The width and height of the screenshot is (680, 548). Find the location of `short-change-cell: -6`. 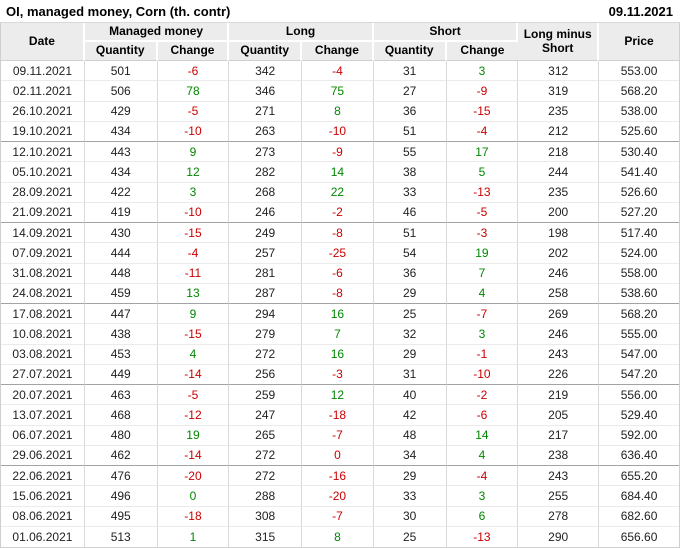

short-change-cell: -6 is located at coordinates (482, 415).